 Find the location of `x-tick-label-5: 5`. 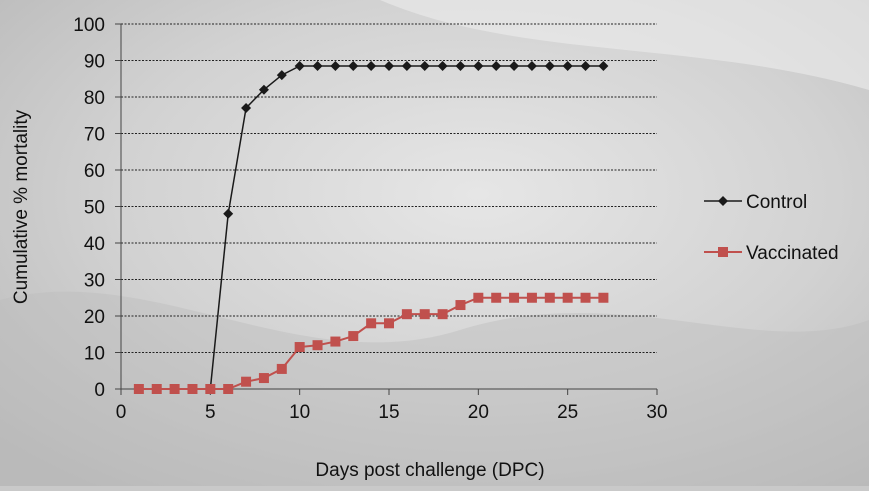

x-tick-label-5: 5 is located at coordinates (210, 412).